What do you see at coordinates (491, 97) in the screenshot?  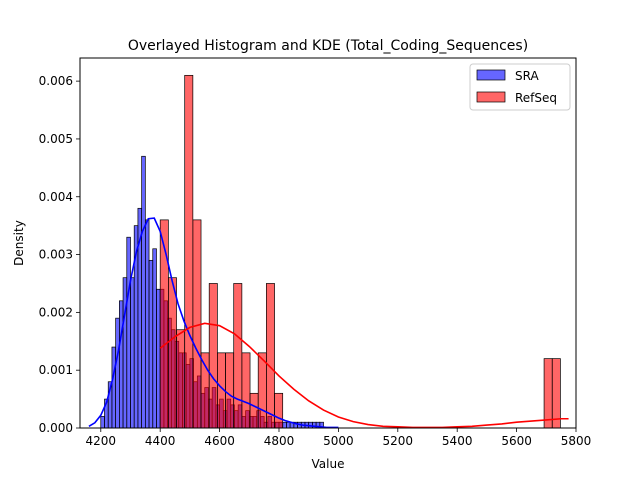 I see `legend-swatch-refseq` at bounding box center [491, 97].